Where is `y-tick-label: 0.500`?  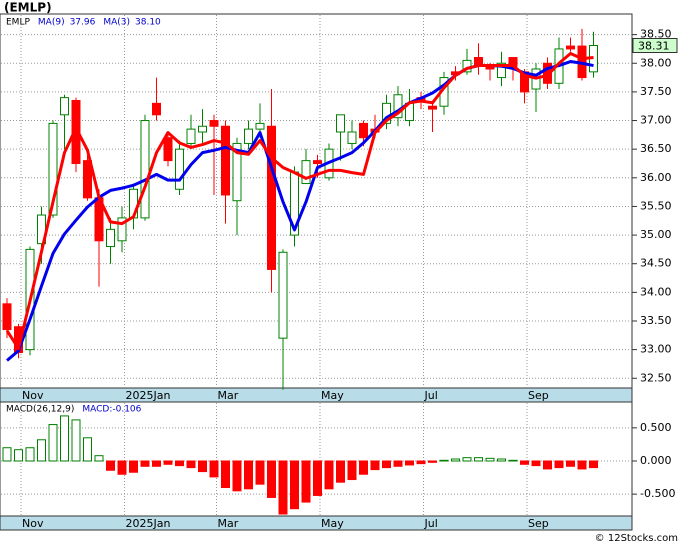
y-tick-label: 0.500 is located at coordinates (656, 427).